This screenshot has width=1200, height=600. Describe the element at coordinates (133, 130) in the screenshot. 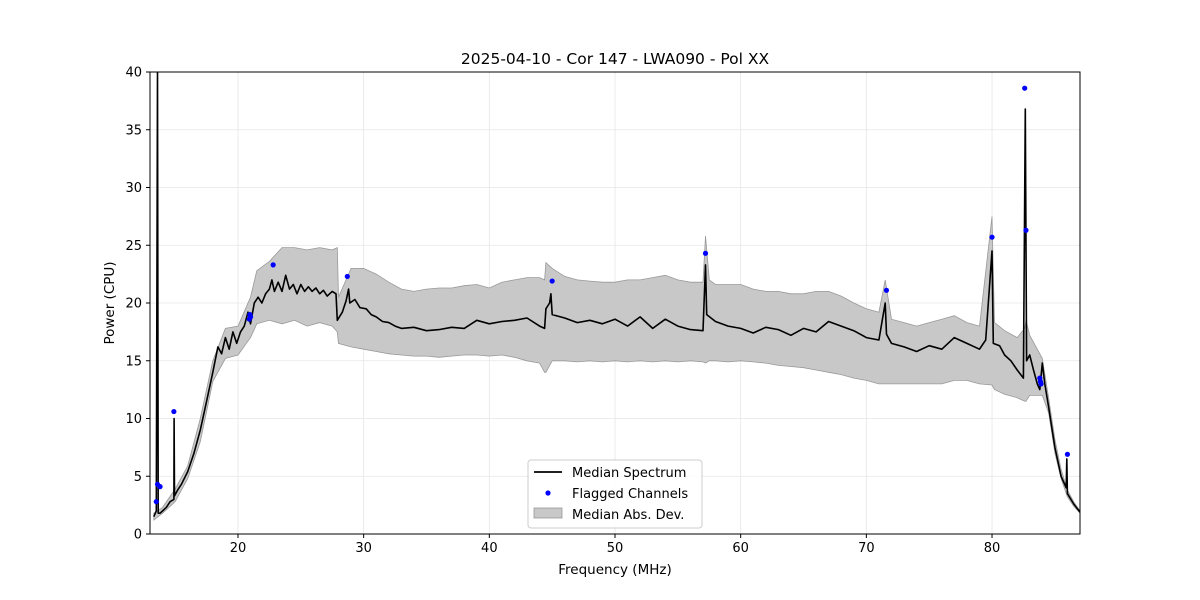

I see `y-tick-label: 35` at that location.